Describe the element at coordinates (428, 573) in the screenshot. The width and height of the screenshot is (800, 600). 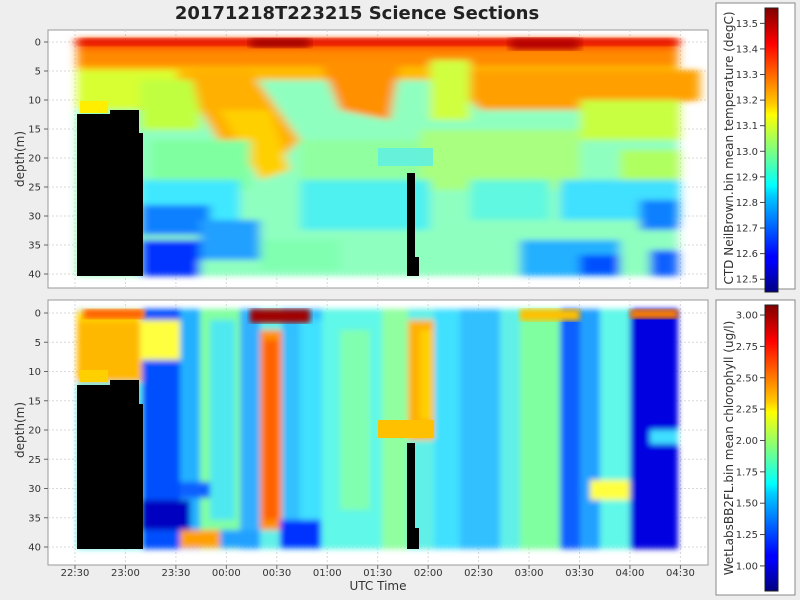
I see `time-tick-label: 02:00` at that location.